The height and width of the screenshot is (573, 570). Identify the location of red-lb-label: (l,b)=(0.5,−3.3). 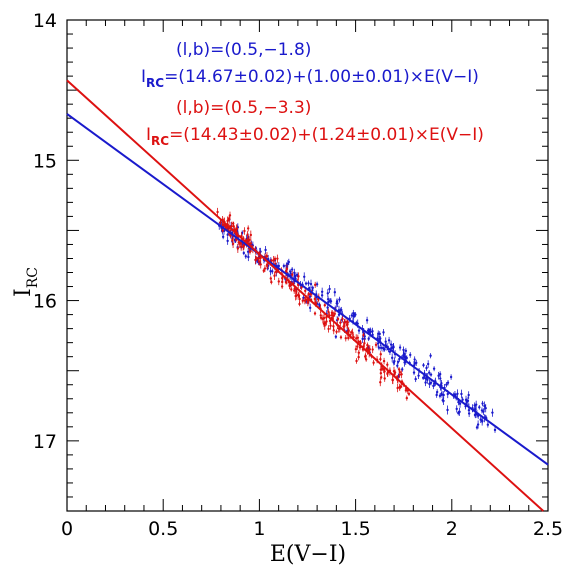
(243, 108).